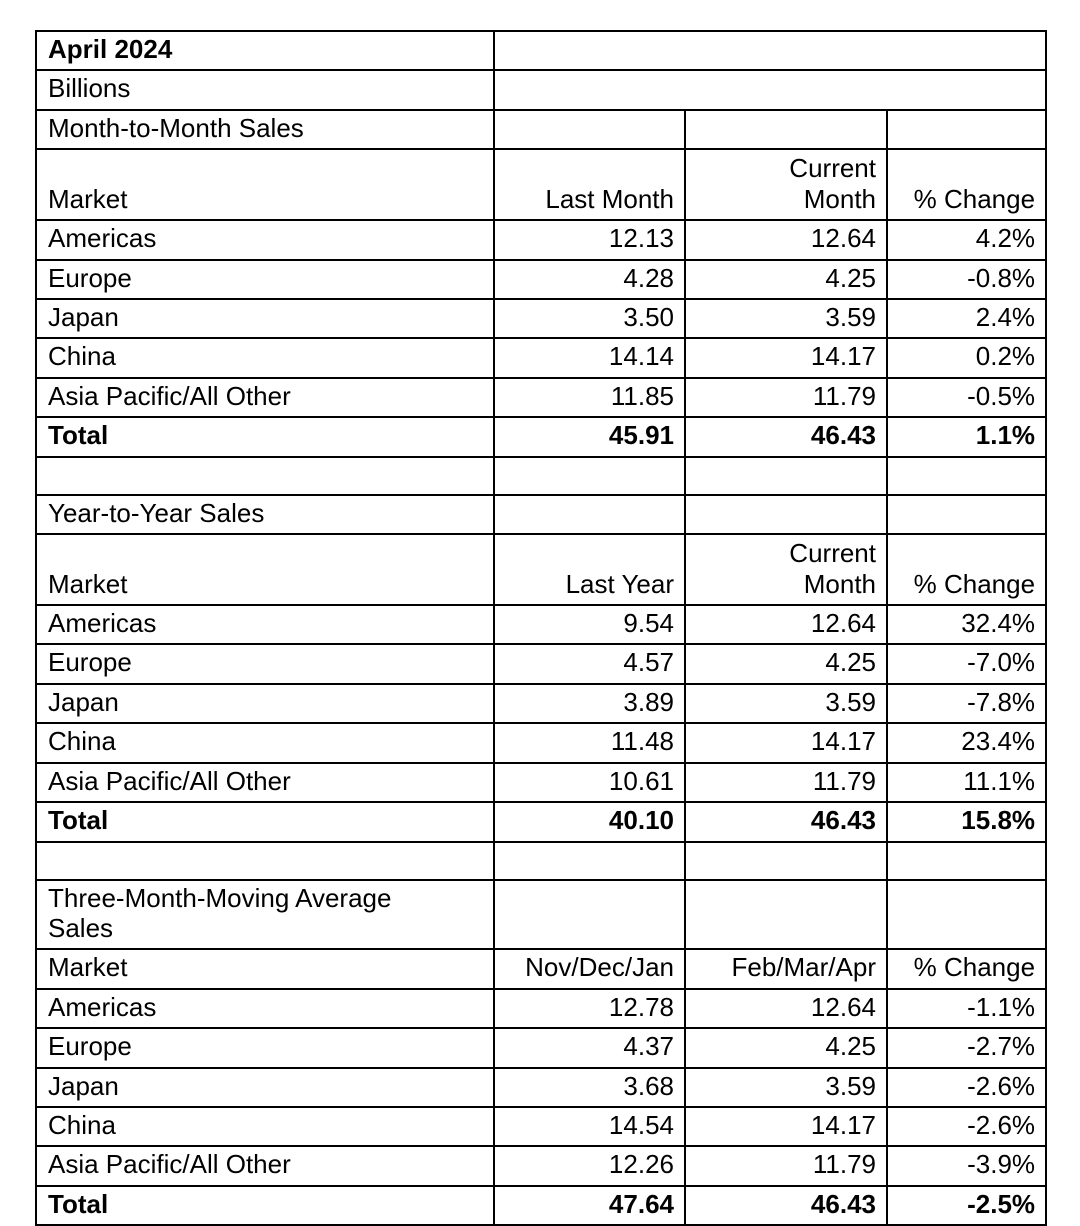 Image resolution: width=1080 pixels, height=1226 pixels. What do you see at coordinates (589, 664) in the screenshot?
I see `cell-prev: 4.57` at bounding box center [589, 664].